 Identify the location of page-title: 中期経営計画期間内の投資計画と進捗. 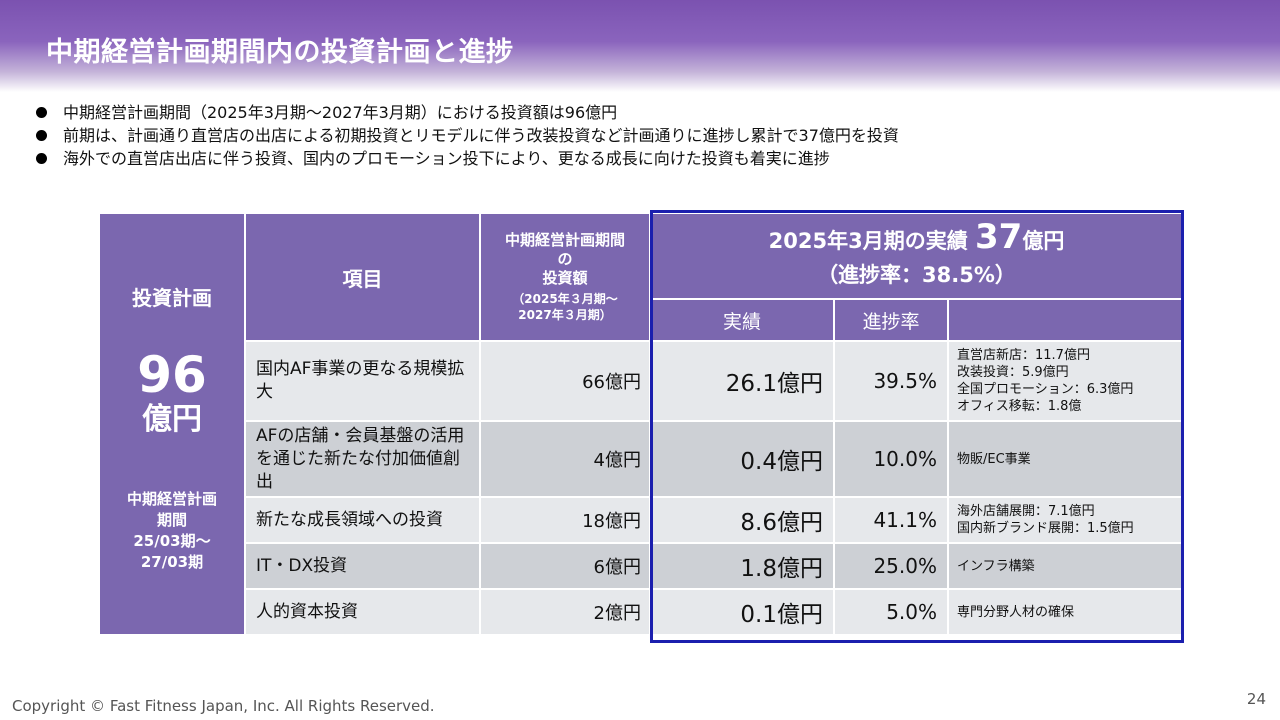
(280, 52).